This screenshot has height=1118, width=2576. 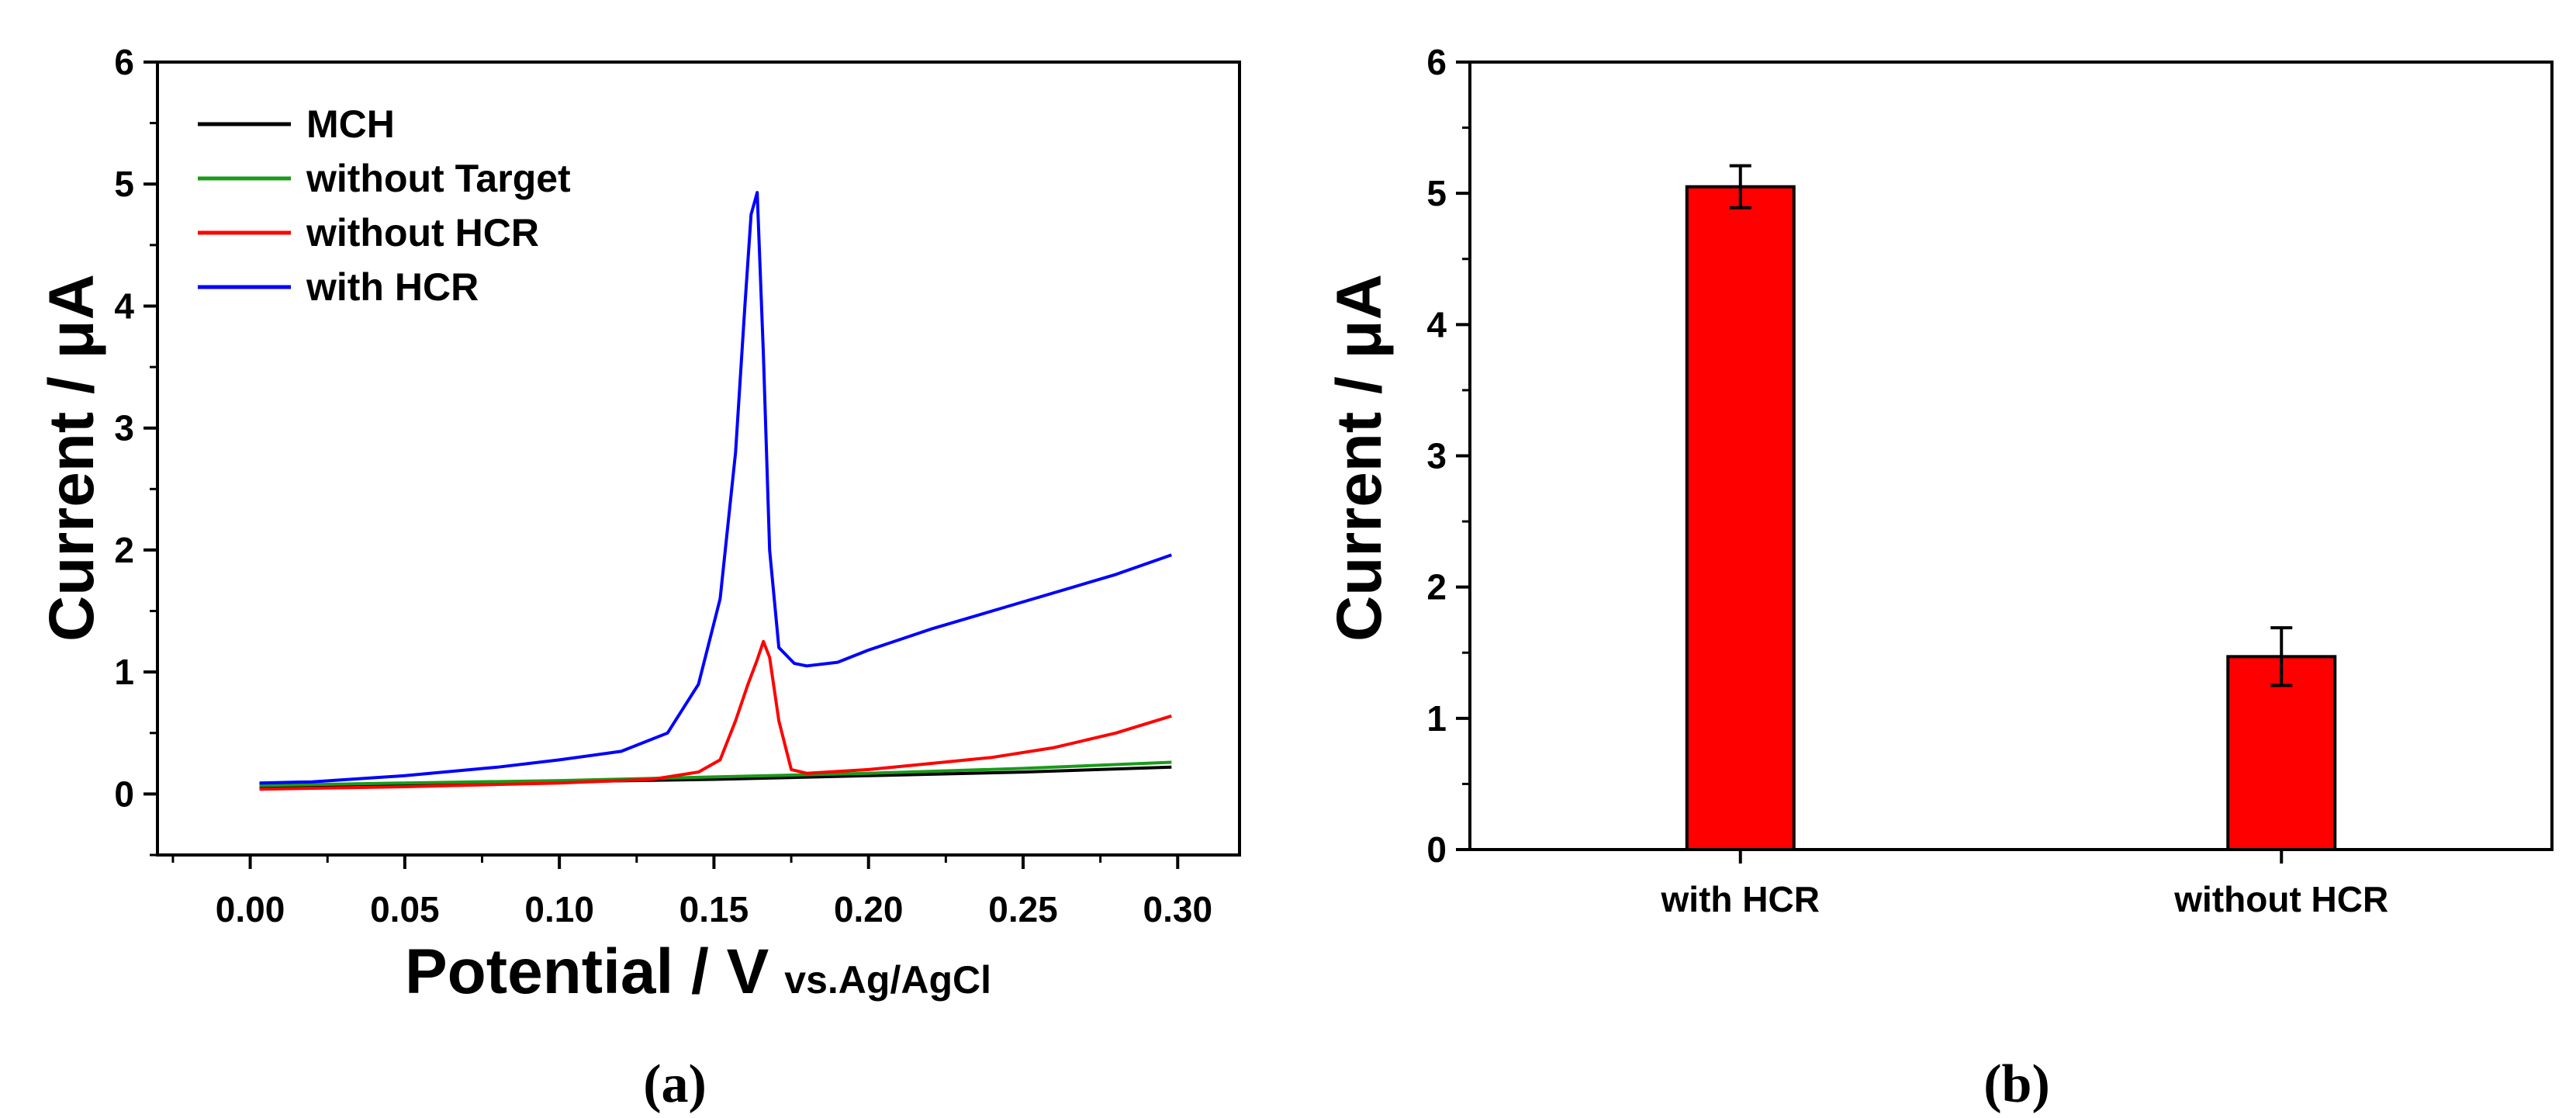 What do you see at coordinates (1436, 193) in the screenshot?
I see `panel-b-y-tick-label: 5` at bounding box center [1436, 193].